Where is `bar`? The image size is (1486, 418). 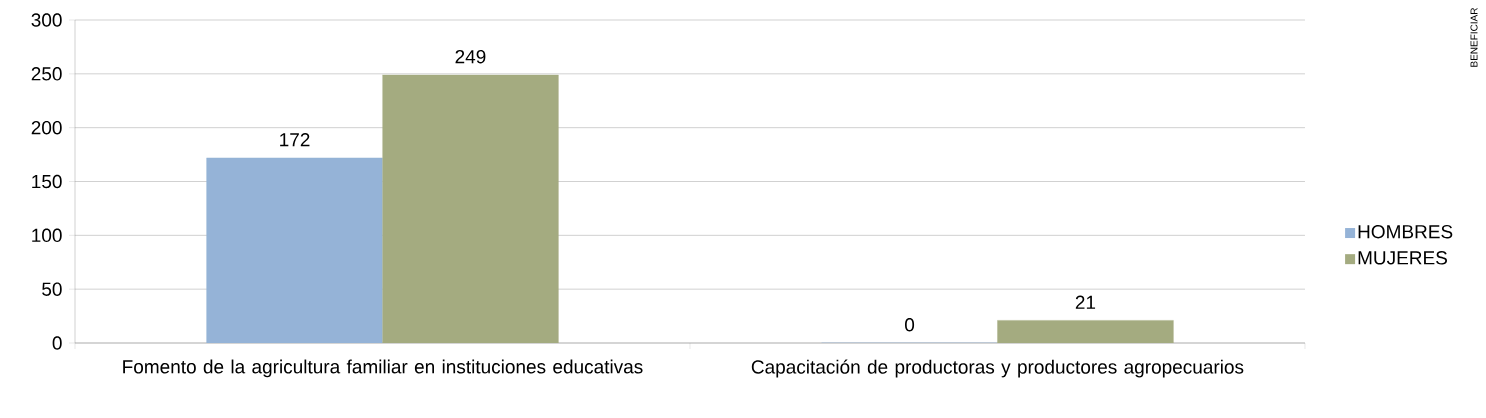 bar is located at coordinates (294, 250).